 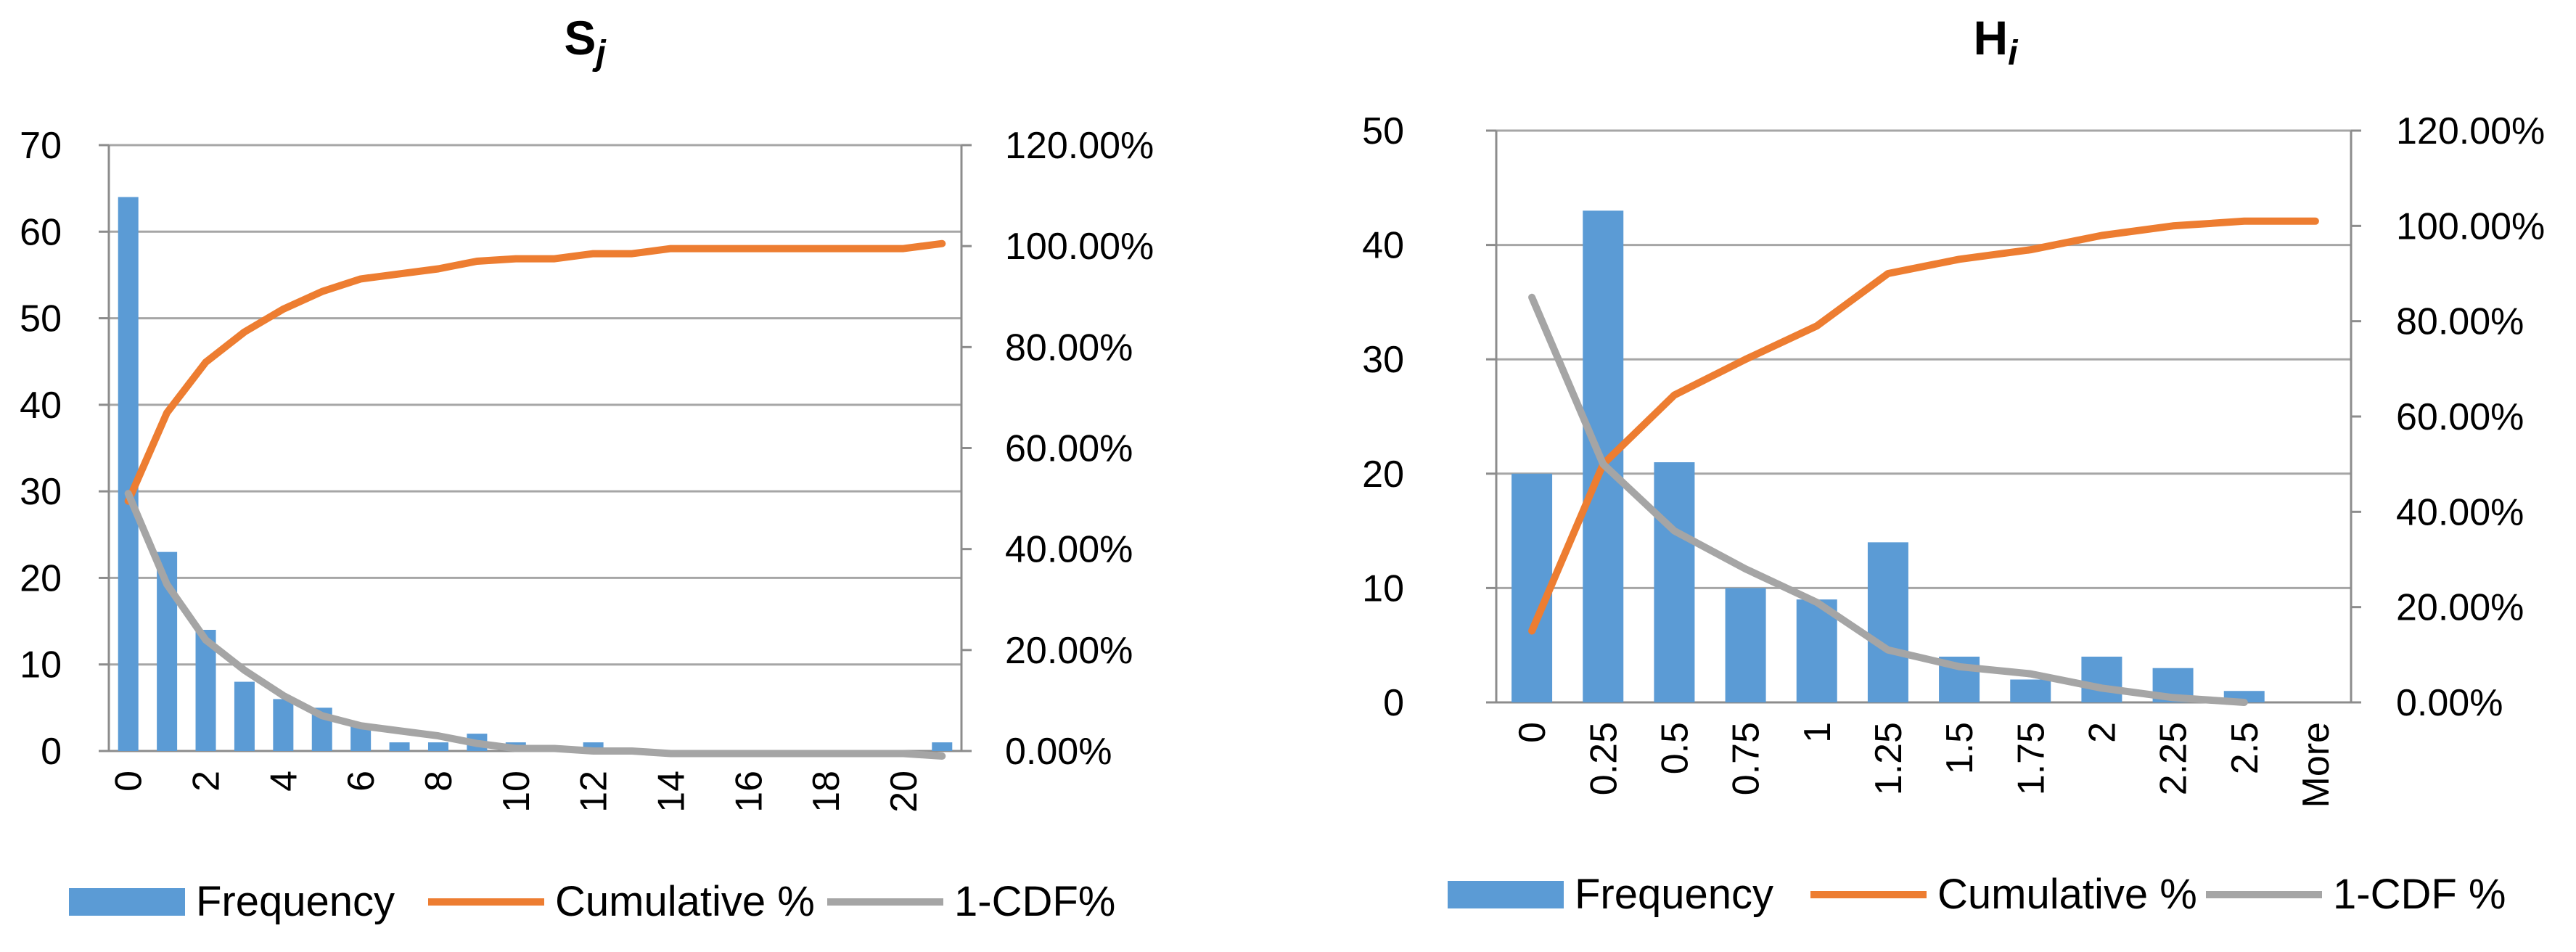 What do you see at coordinates (517, 792) in the screenshot?
I see `x-tick-label: 10` at bounding box center [517, 792].